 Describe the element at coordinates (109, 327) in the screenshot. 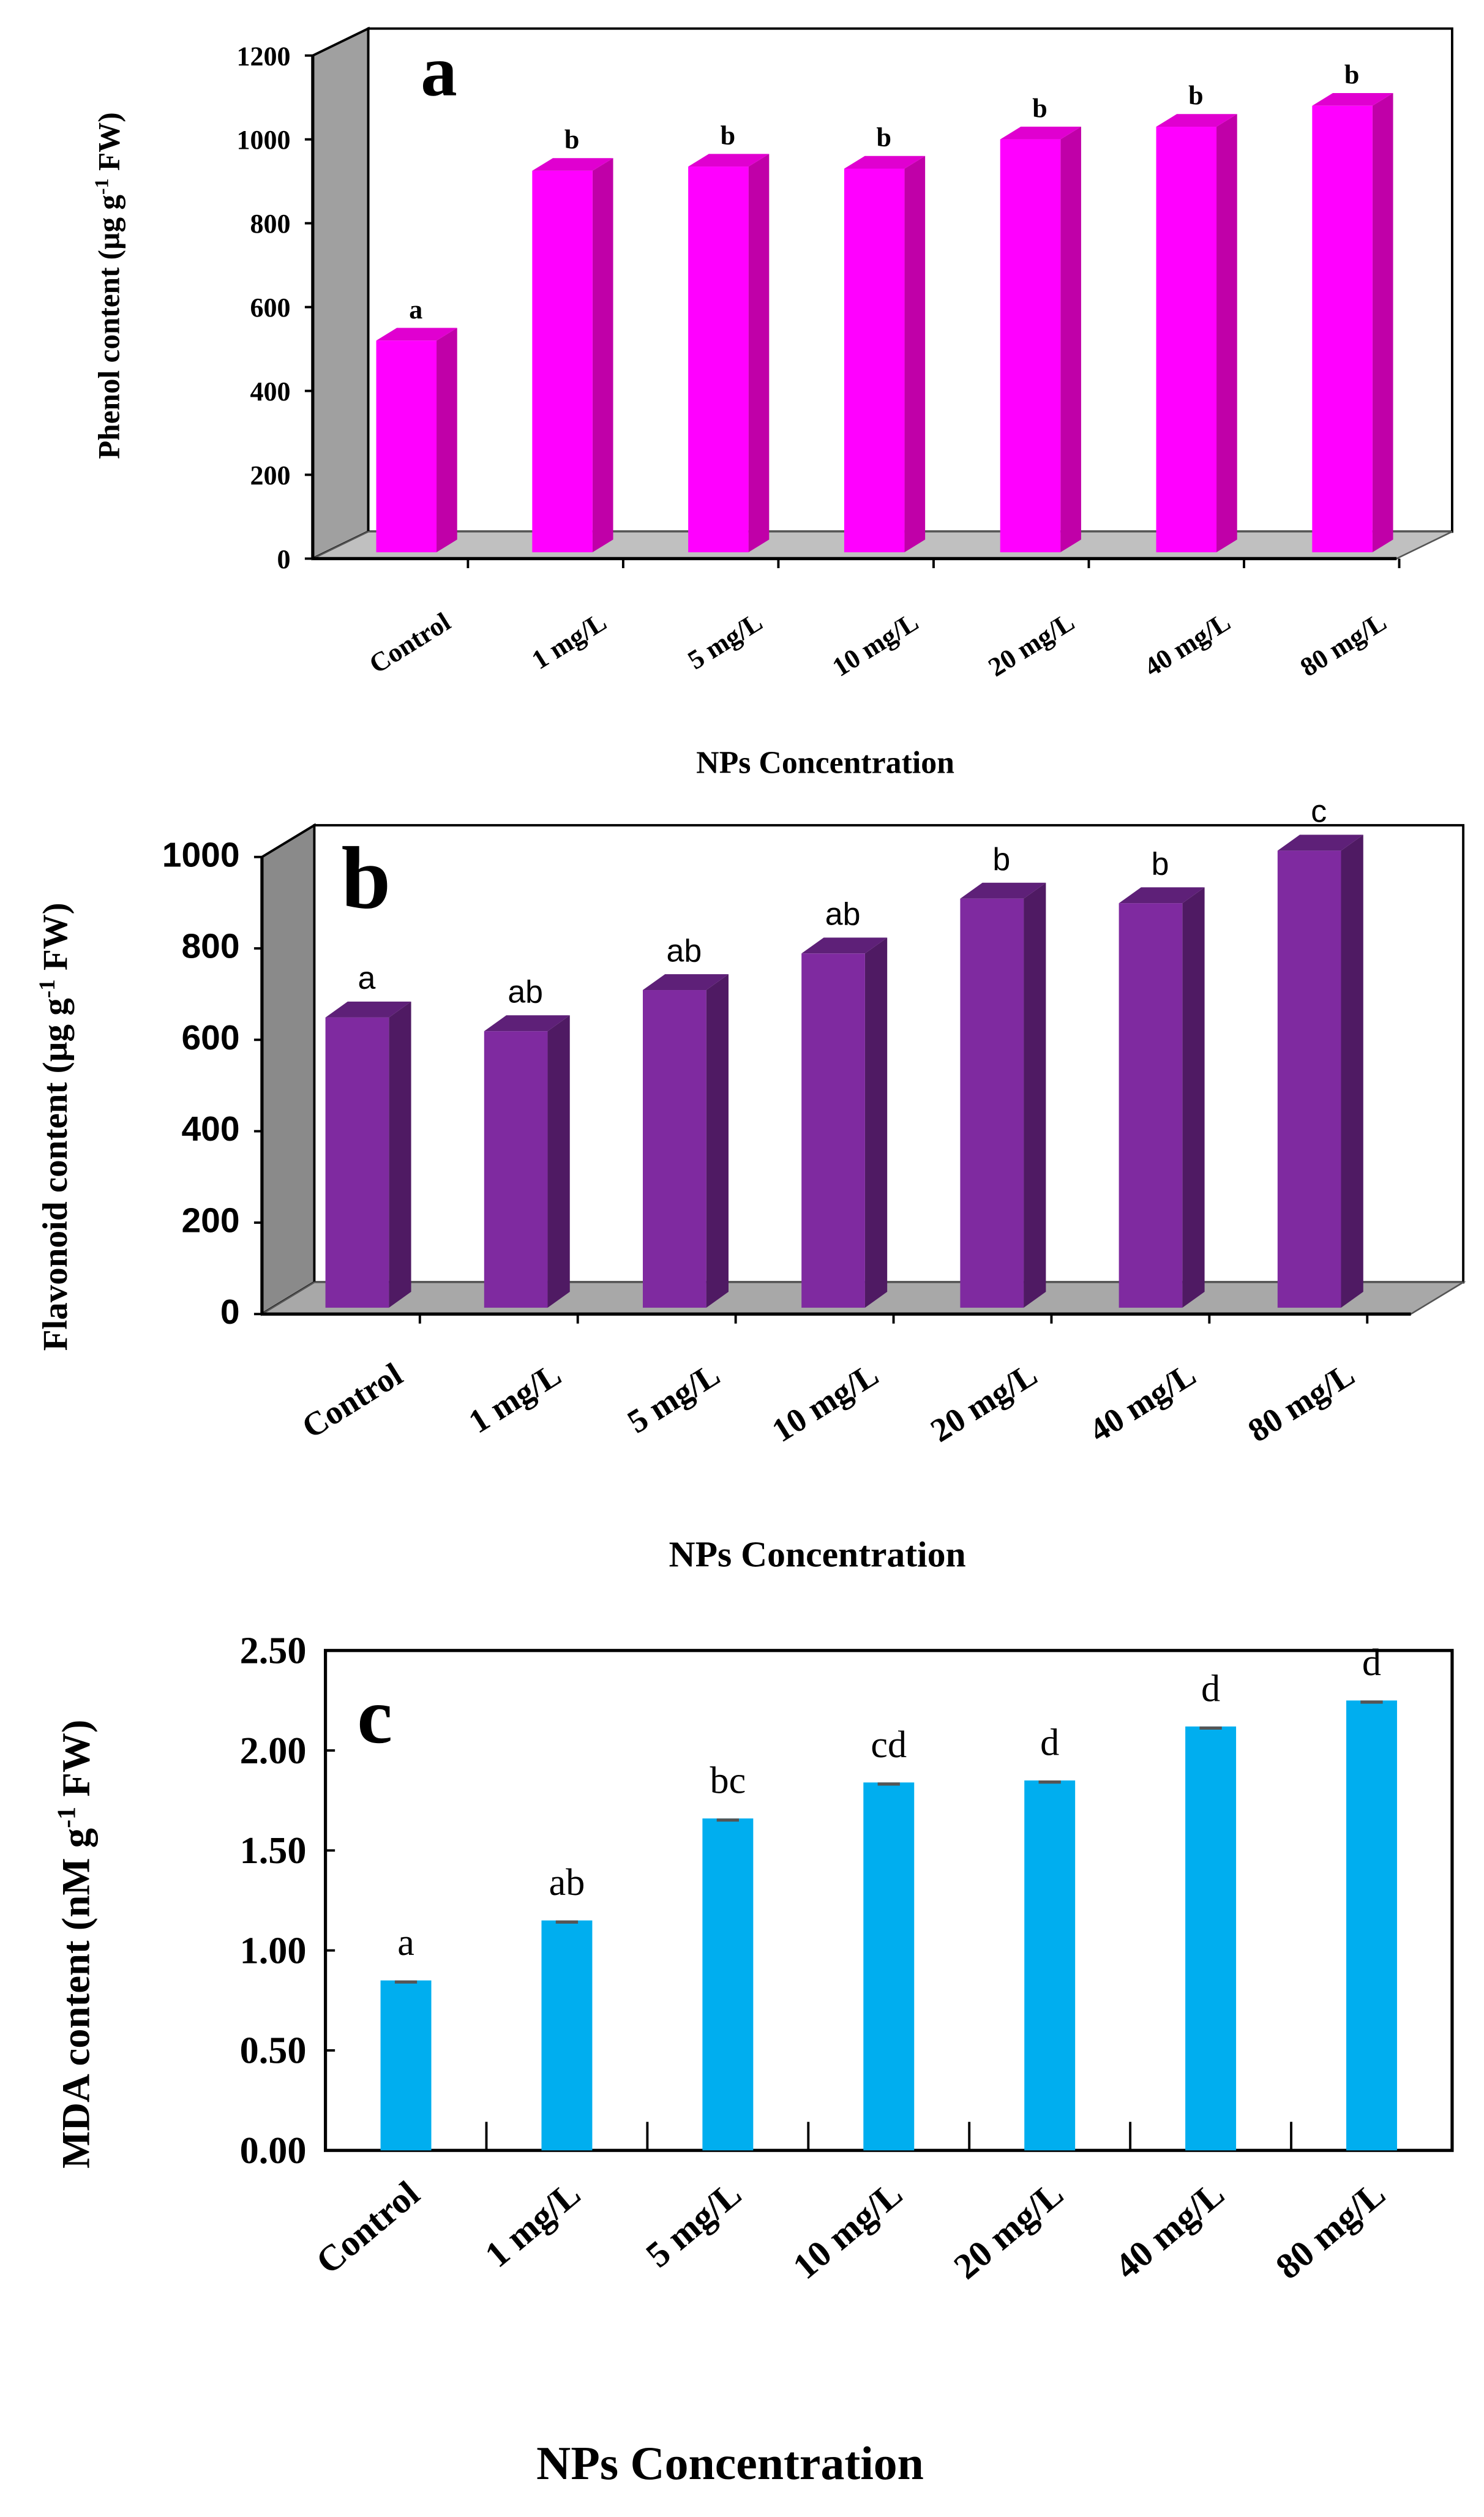

I see `y-axis-label-text: Phenol content (µg g` at that location.